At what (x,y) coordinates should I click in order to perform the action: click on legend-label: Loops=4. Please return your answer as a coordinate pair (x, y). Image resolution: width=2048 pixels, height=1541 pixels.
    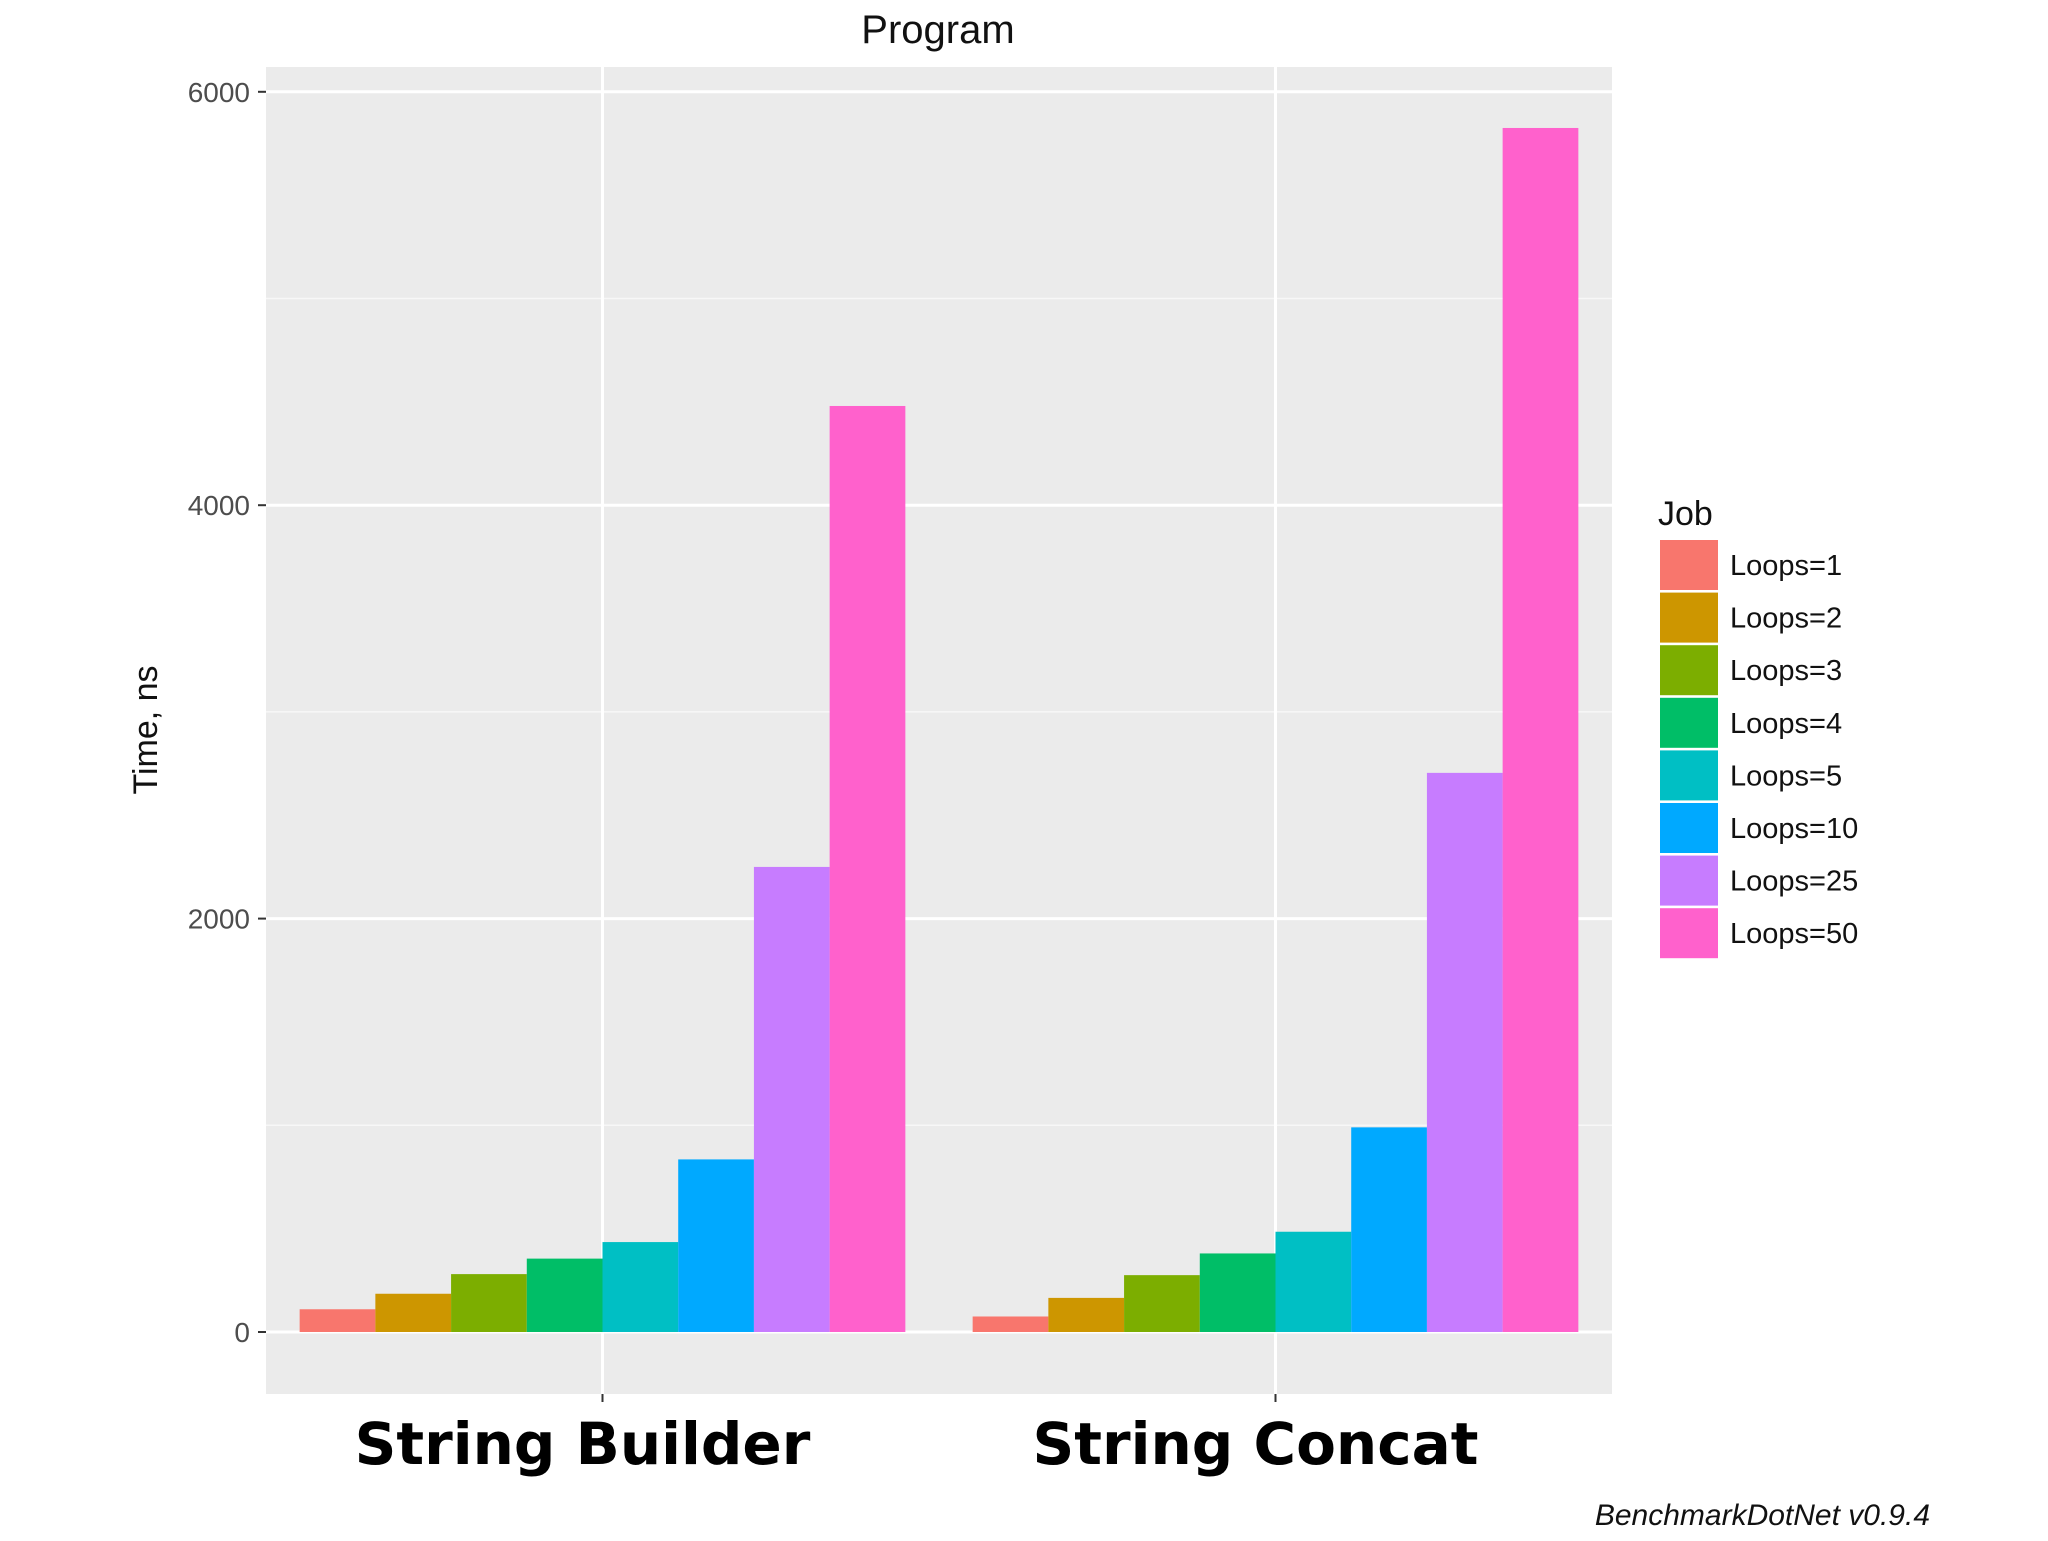
    Looking at the image, I should click on (1786, 724).